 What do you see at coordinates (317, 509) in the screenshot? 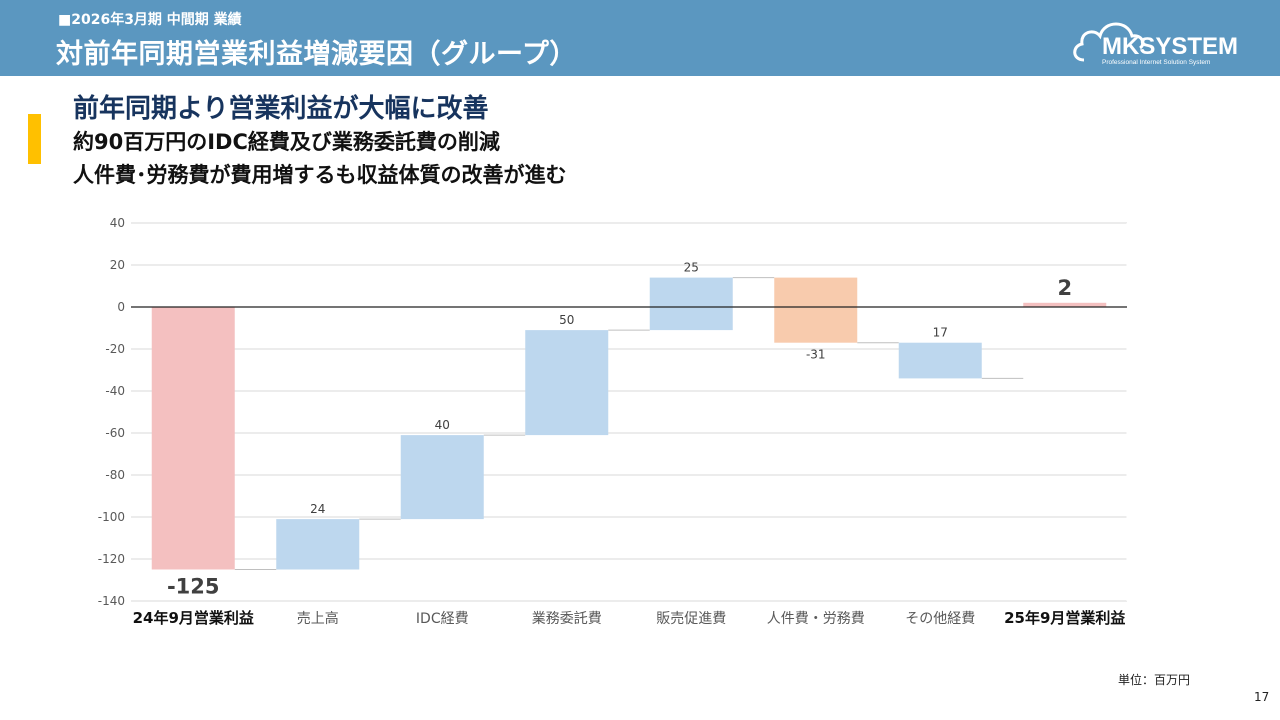
I see `value-label-2: 24` at bounding box center [317, 509].